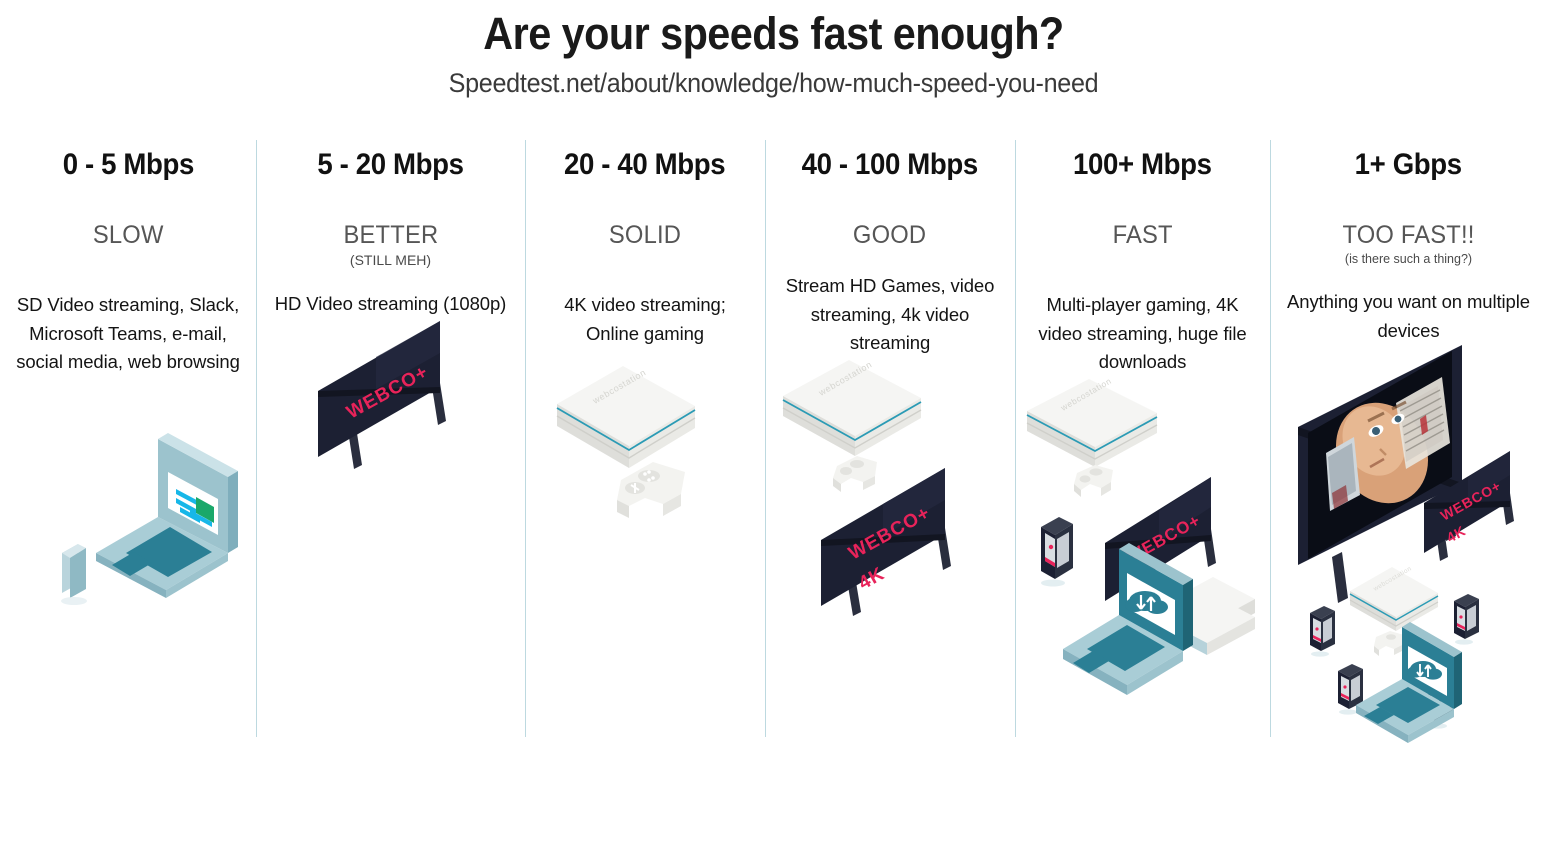 The image size is (1547, 843). I want to click on illustration-column-4: webcostation, so click(890, 550).